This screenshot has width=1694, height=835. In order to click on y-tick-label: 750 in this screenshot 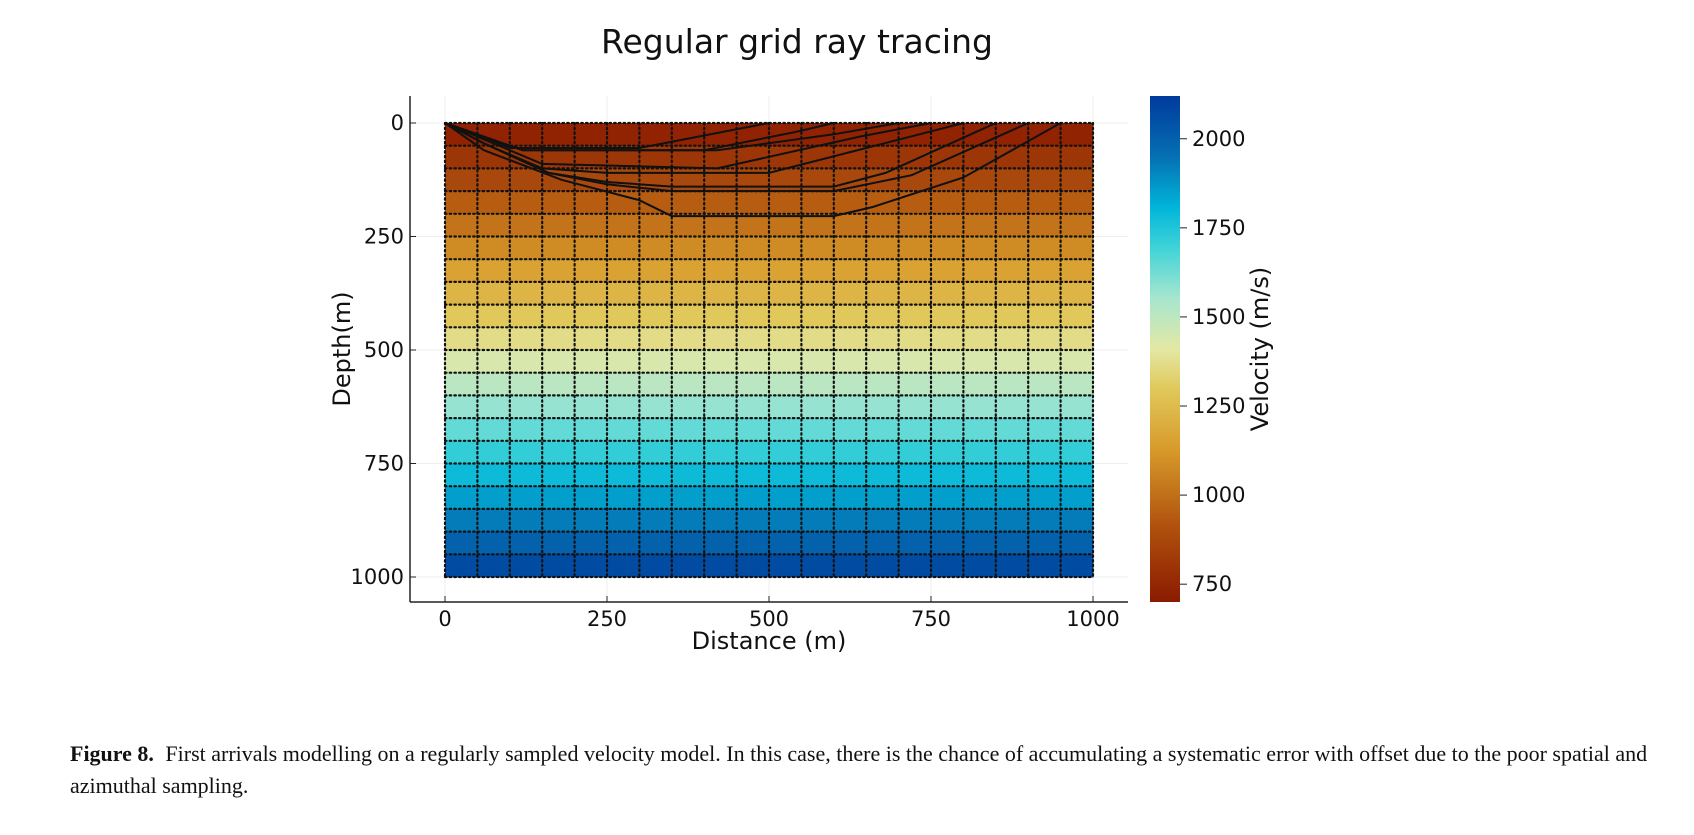, I will do `click(384, 464)`.